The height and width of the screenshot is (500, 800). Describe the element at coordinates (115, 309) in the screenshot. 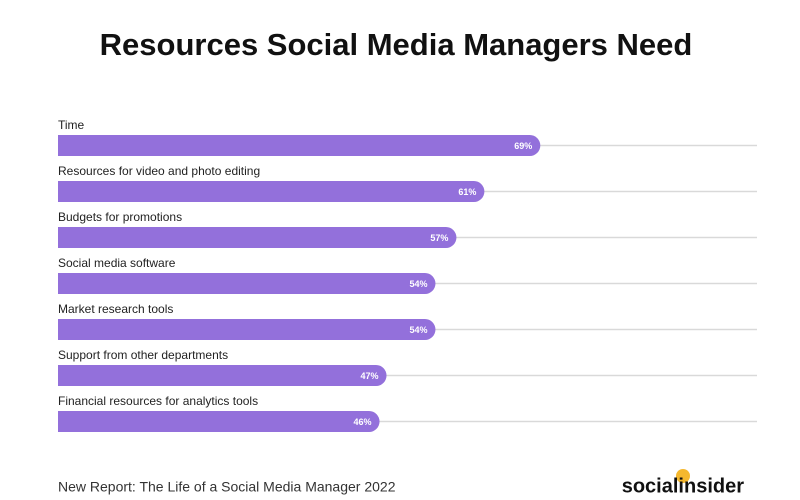

I see `category-label: Market research tools` at that location.